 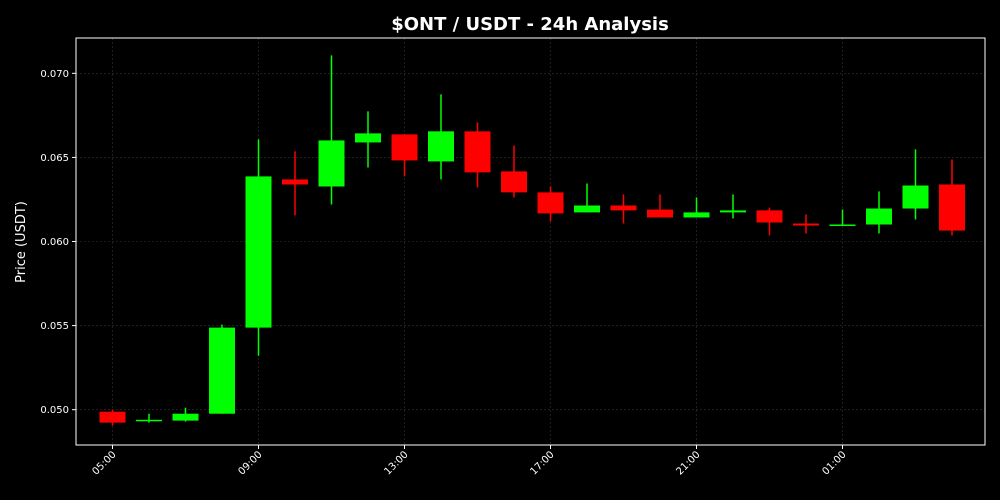 I want to click on y-tick-label: 0.060, so click(x=54, y=242).